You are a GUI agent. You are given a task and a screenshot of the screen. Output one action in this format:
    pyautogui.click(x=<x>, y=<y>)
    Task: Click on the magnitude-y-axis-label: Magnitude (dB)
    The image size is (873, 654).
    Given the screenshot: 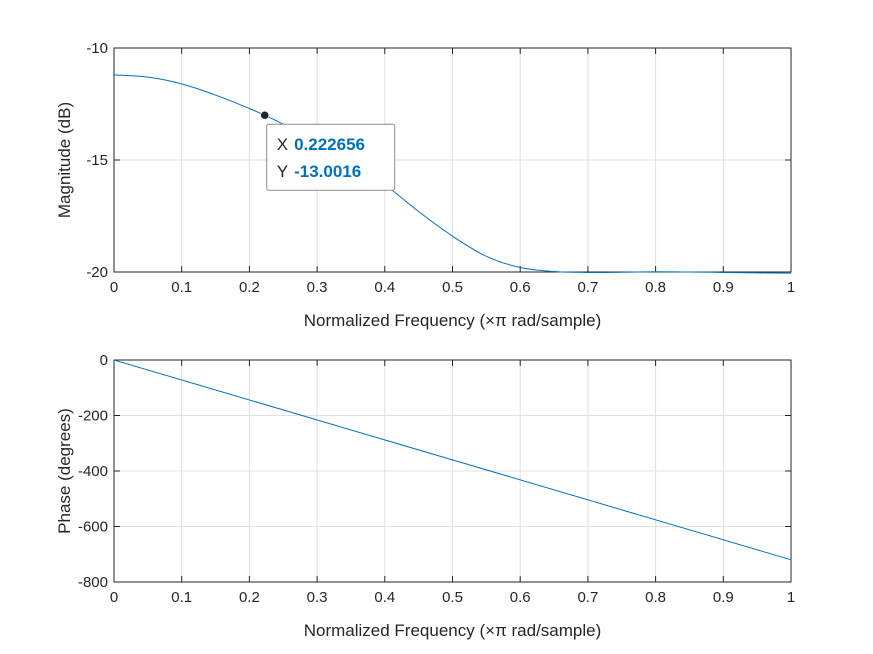 What is the action you would take?
    pyautogui.click(x=64, y=160)
    